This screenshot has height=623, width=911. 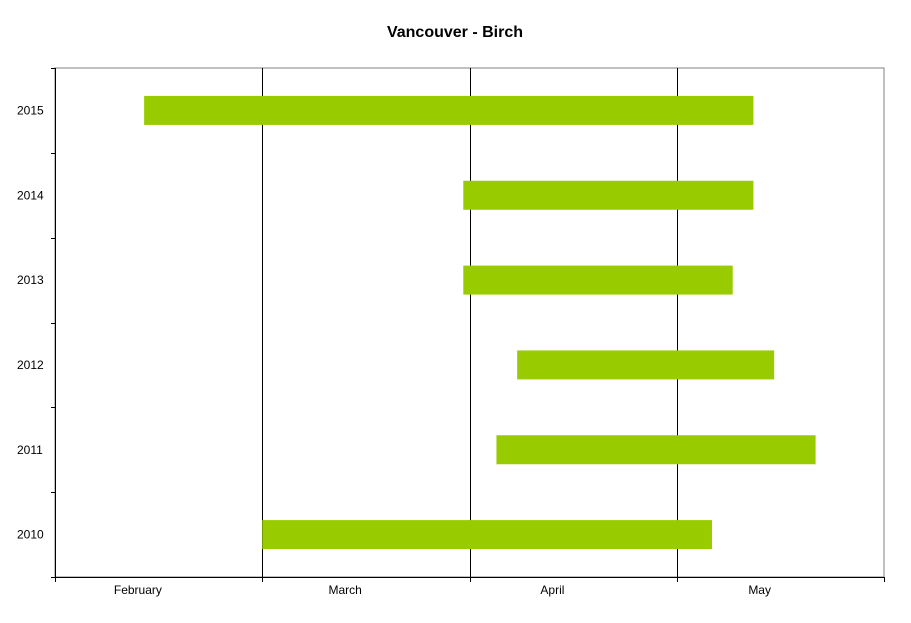 I want to click on x-tick-label: May, so click(x=759, y=590).